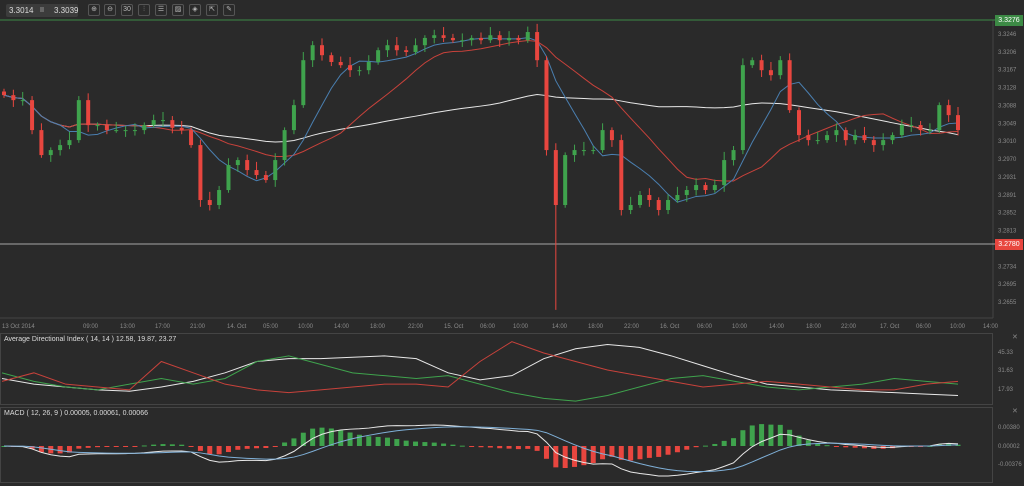 This screenshot has width=1024, height=486. What do you see at coordinates (110, 10) in the screenshot?
I see `zoom-out-icon: ⊖` at bounding box center [110, 10].